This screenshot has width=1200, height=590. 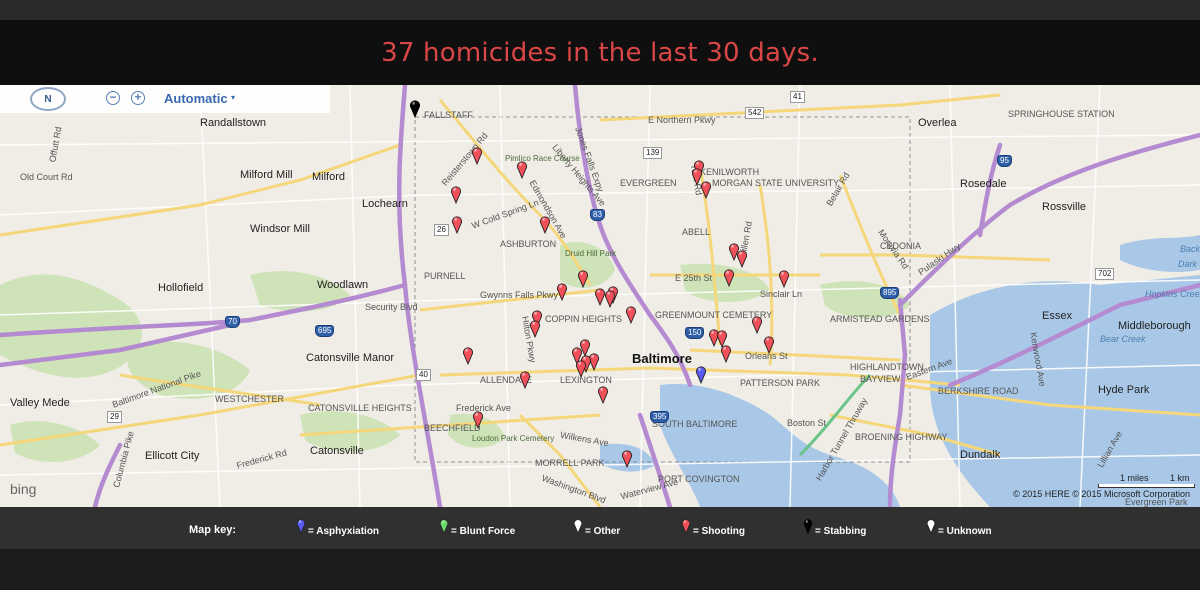 What do you see at coordinates (40, 403) in the screenshot?
I see `place-label: Valley Mede` at bounding box center [40, 403].